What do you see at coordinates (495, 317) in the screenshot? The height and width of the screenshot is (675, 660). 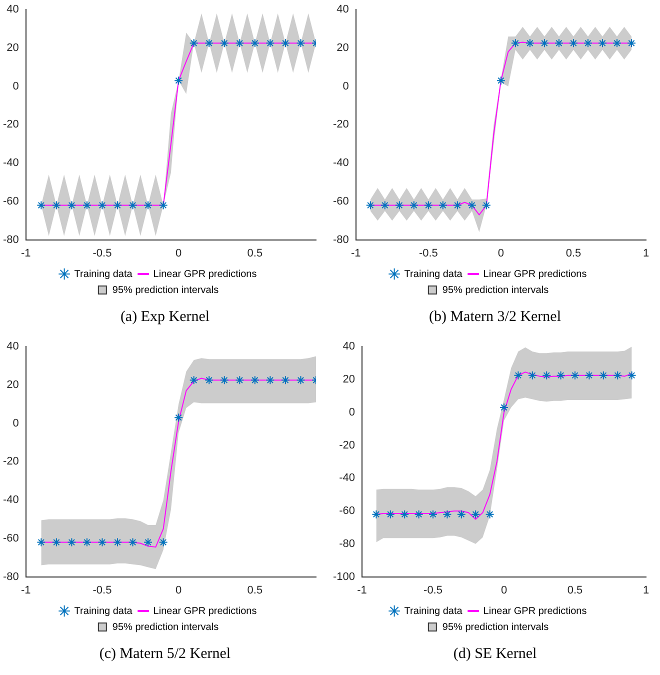 I see `text: (b) Matern 3/2 Kernel` at bounding box center [495, 317].